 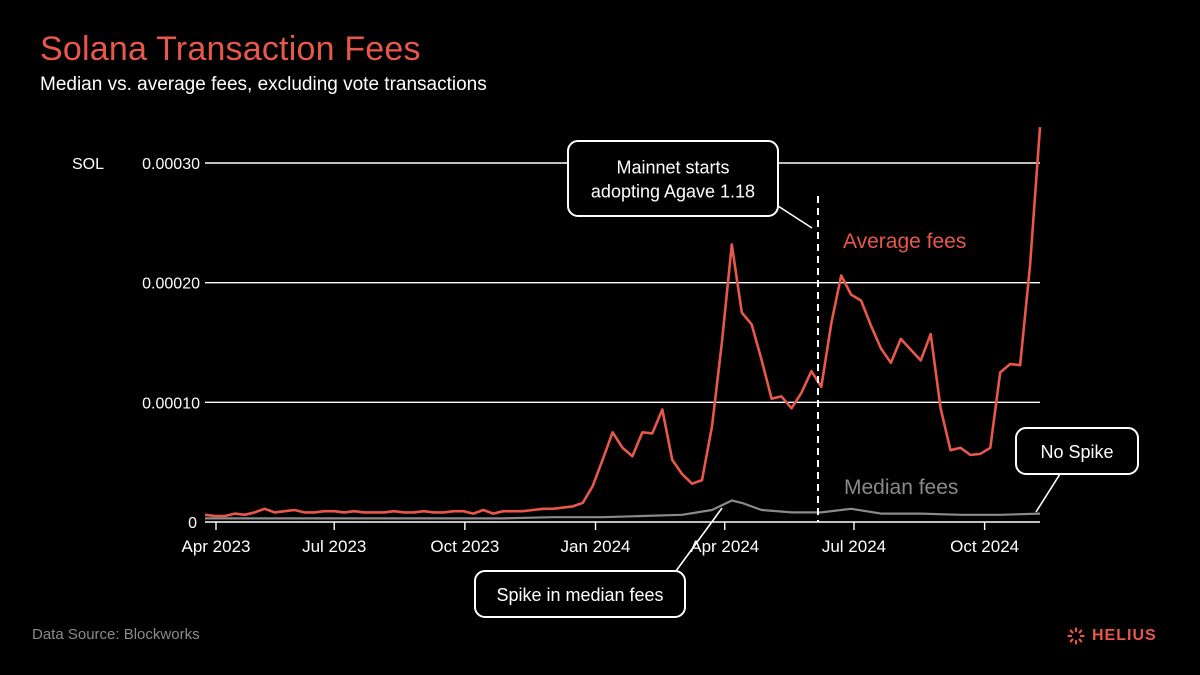 I want to click on spike-callout-leader, so click(x=699, y=539).